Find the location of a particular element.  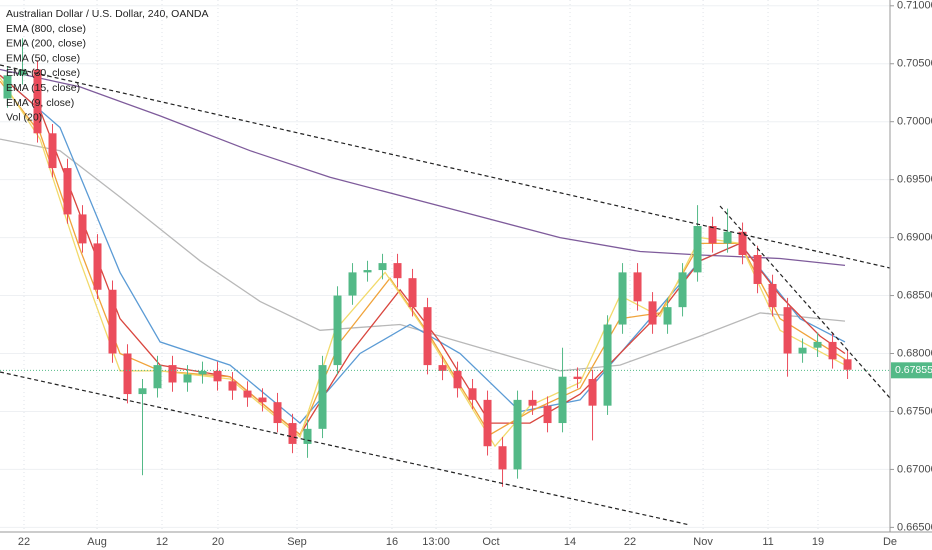

legend-entry: EMA (50, close) is located at coordinates (43, 58).